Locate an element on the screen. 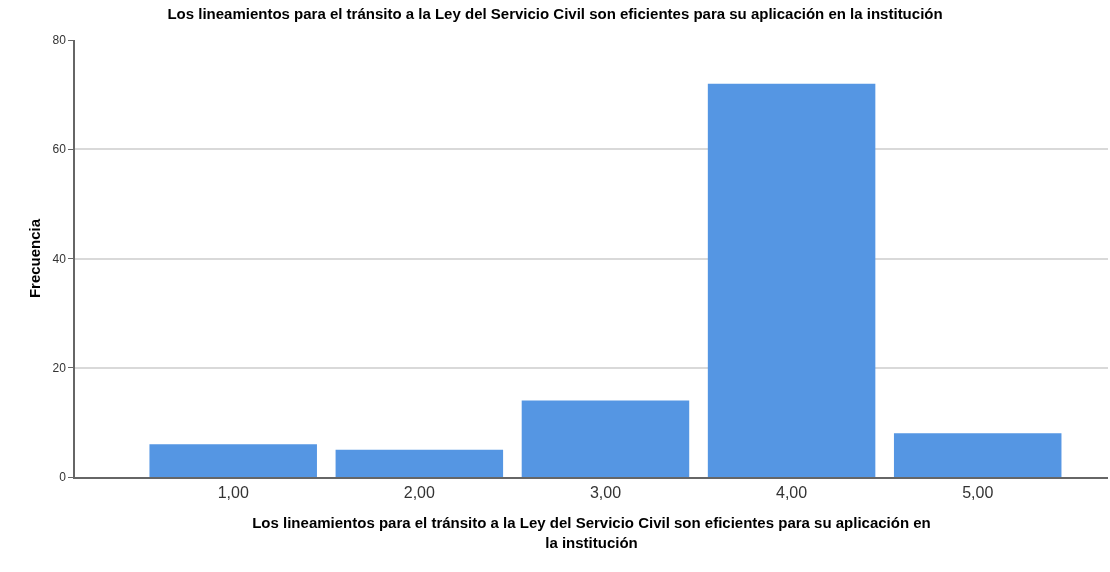  x-tick-label: 4,00 is located at coordinates (792, 492).